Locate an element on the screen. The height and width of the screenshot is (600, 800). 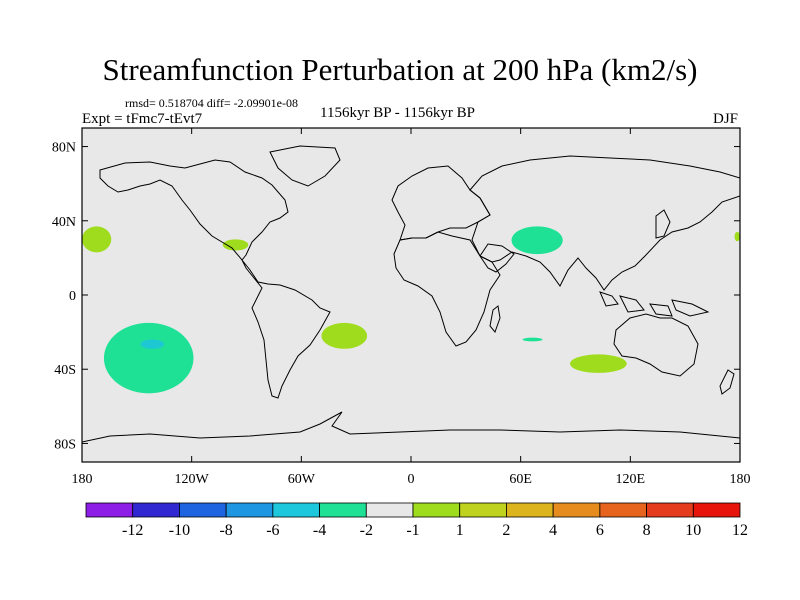
anomaly-region-north-pacific-west is located at coordinates (97, 239).